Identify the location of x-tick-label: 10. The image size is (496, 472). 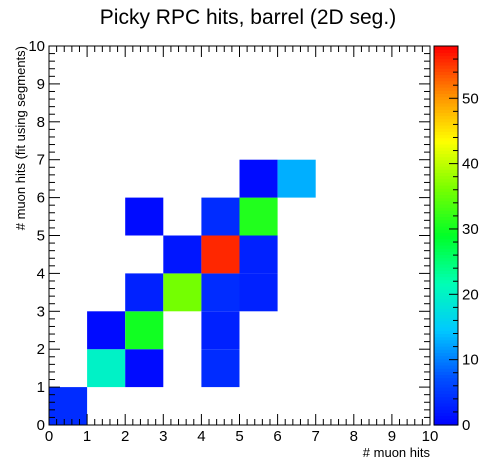
(430, 436).